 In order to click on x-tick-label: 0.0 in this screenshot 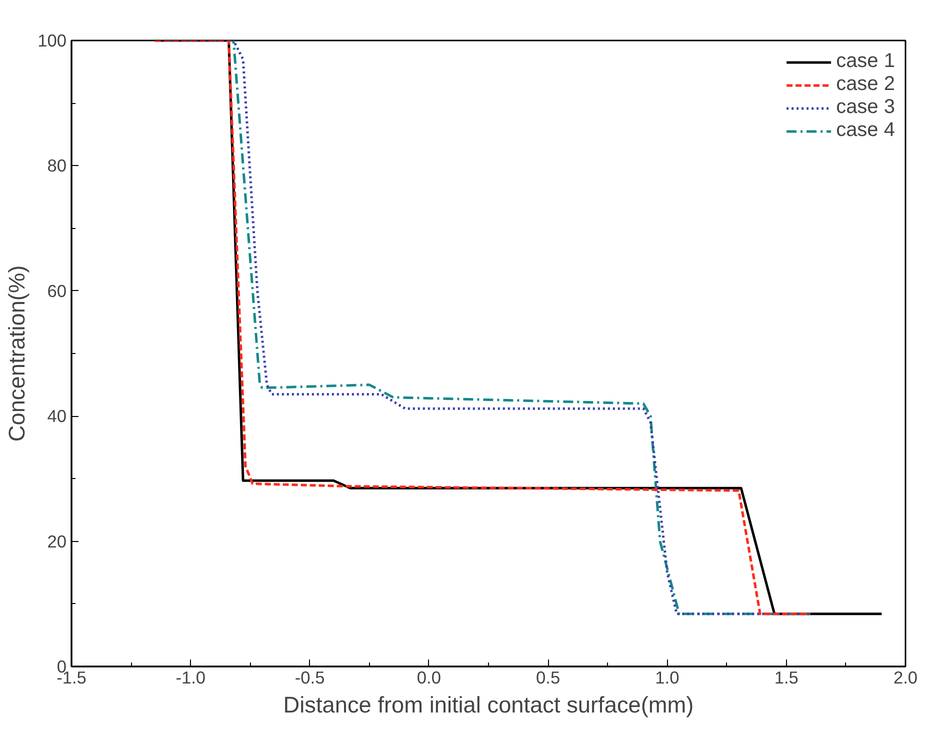, I will do `click(428, 678)`.